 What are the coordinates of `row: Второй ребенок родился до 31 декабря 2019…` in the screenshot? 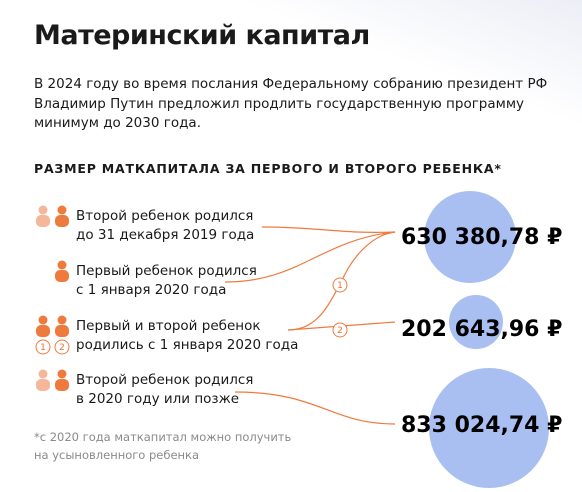 It's located at (165, 226).